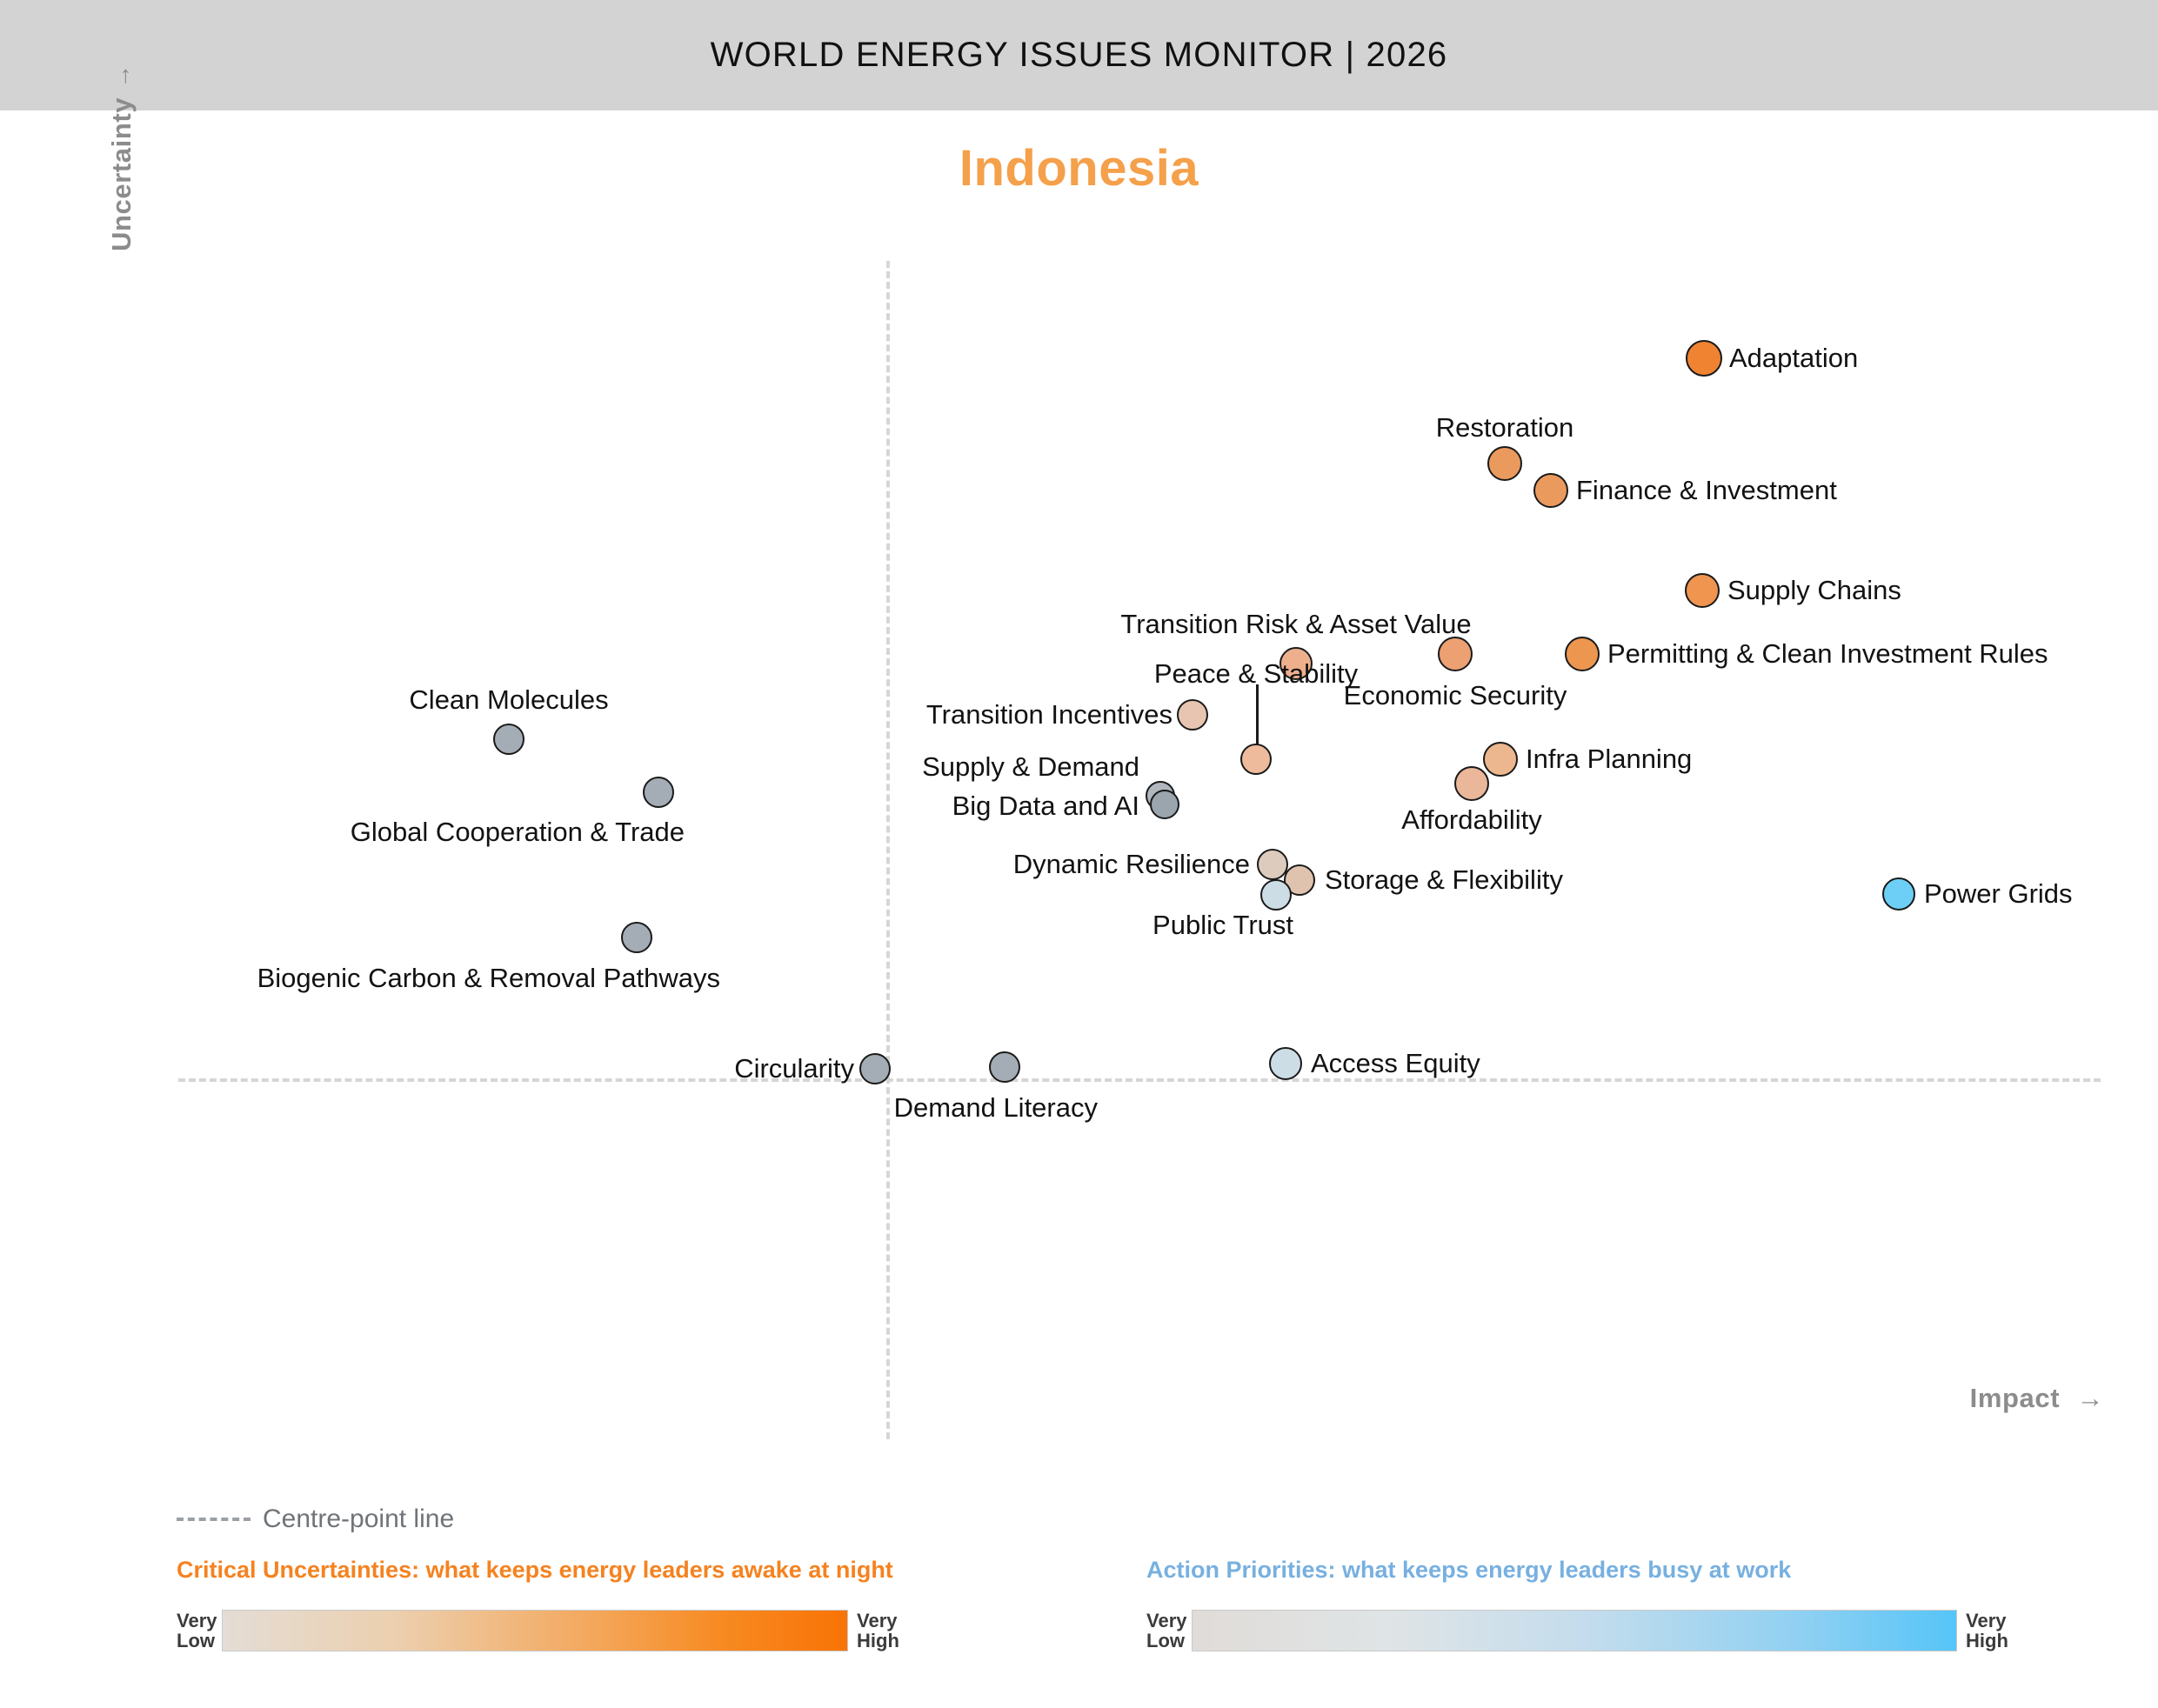  What do you see at coordinates (1299, 880) in the screenshot?
I see `bubble-storage-flexibility` at bounding box center [1299, 880].